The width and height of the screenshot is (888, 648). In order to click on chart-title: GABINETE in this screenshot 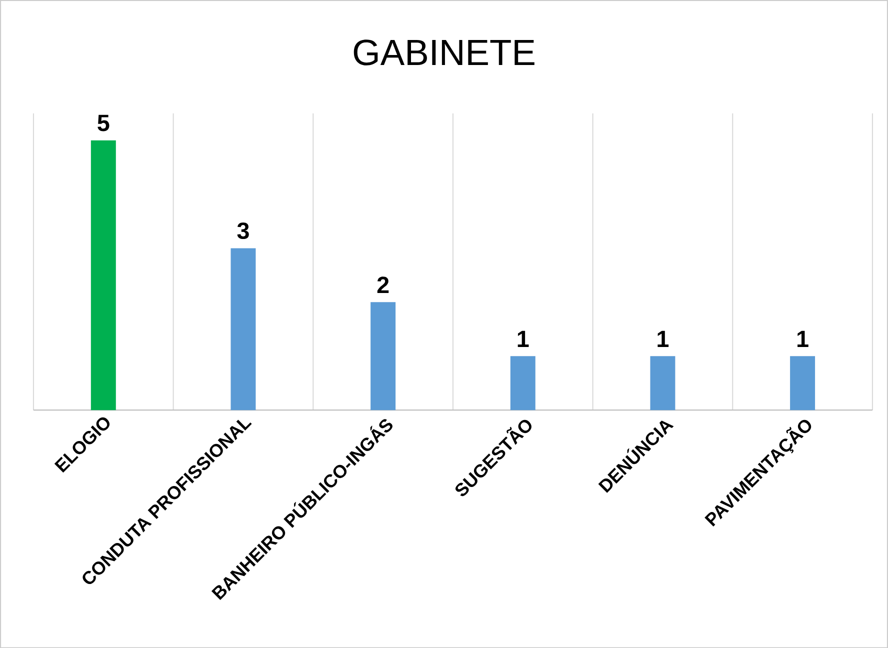, I will do `click(444, 52)`.